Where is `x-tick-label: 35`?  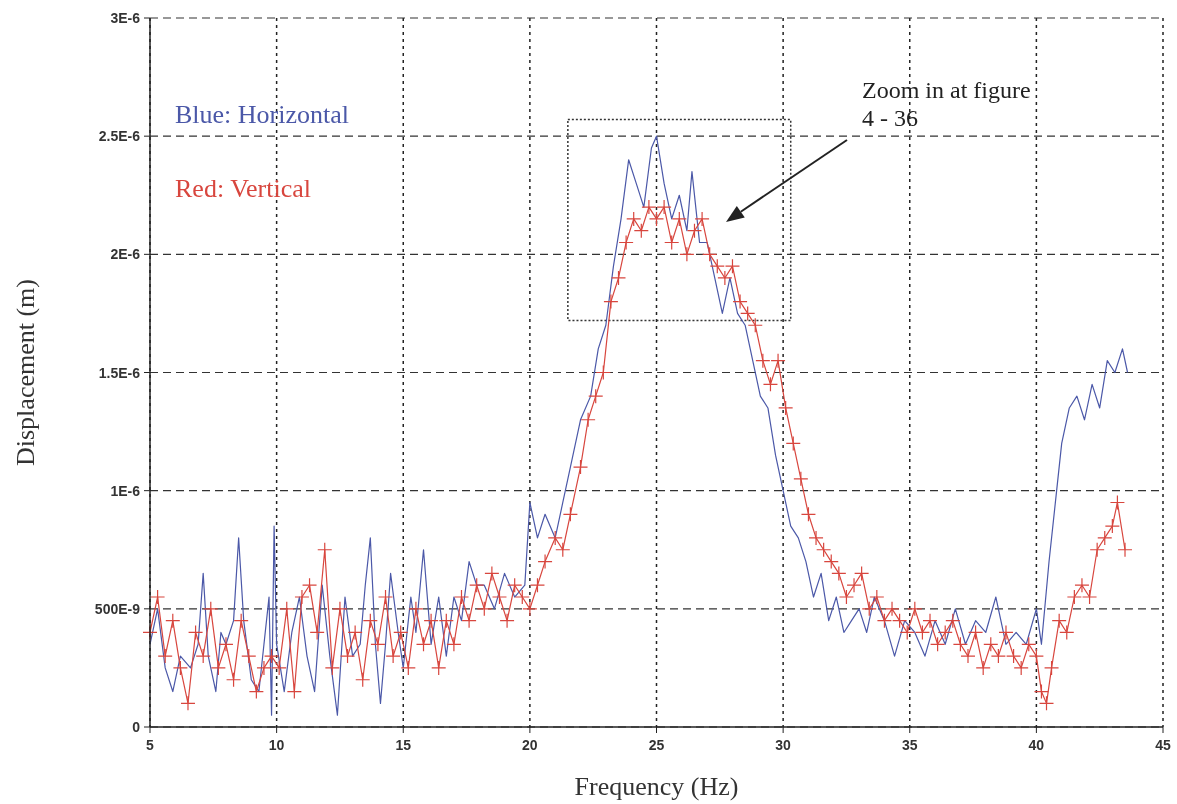
x-tick-label: 35 is located at coordinates (909, 745).